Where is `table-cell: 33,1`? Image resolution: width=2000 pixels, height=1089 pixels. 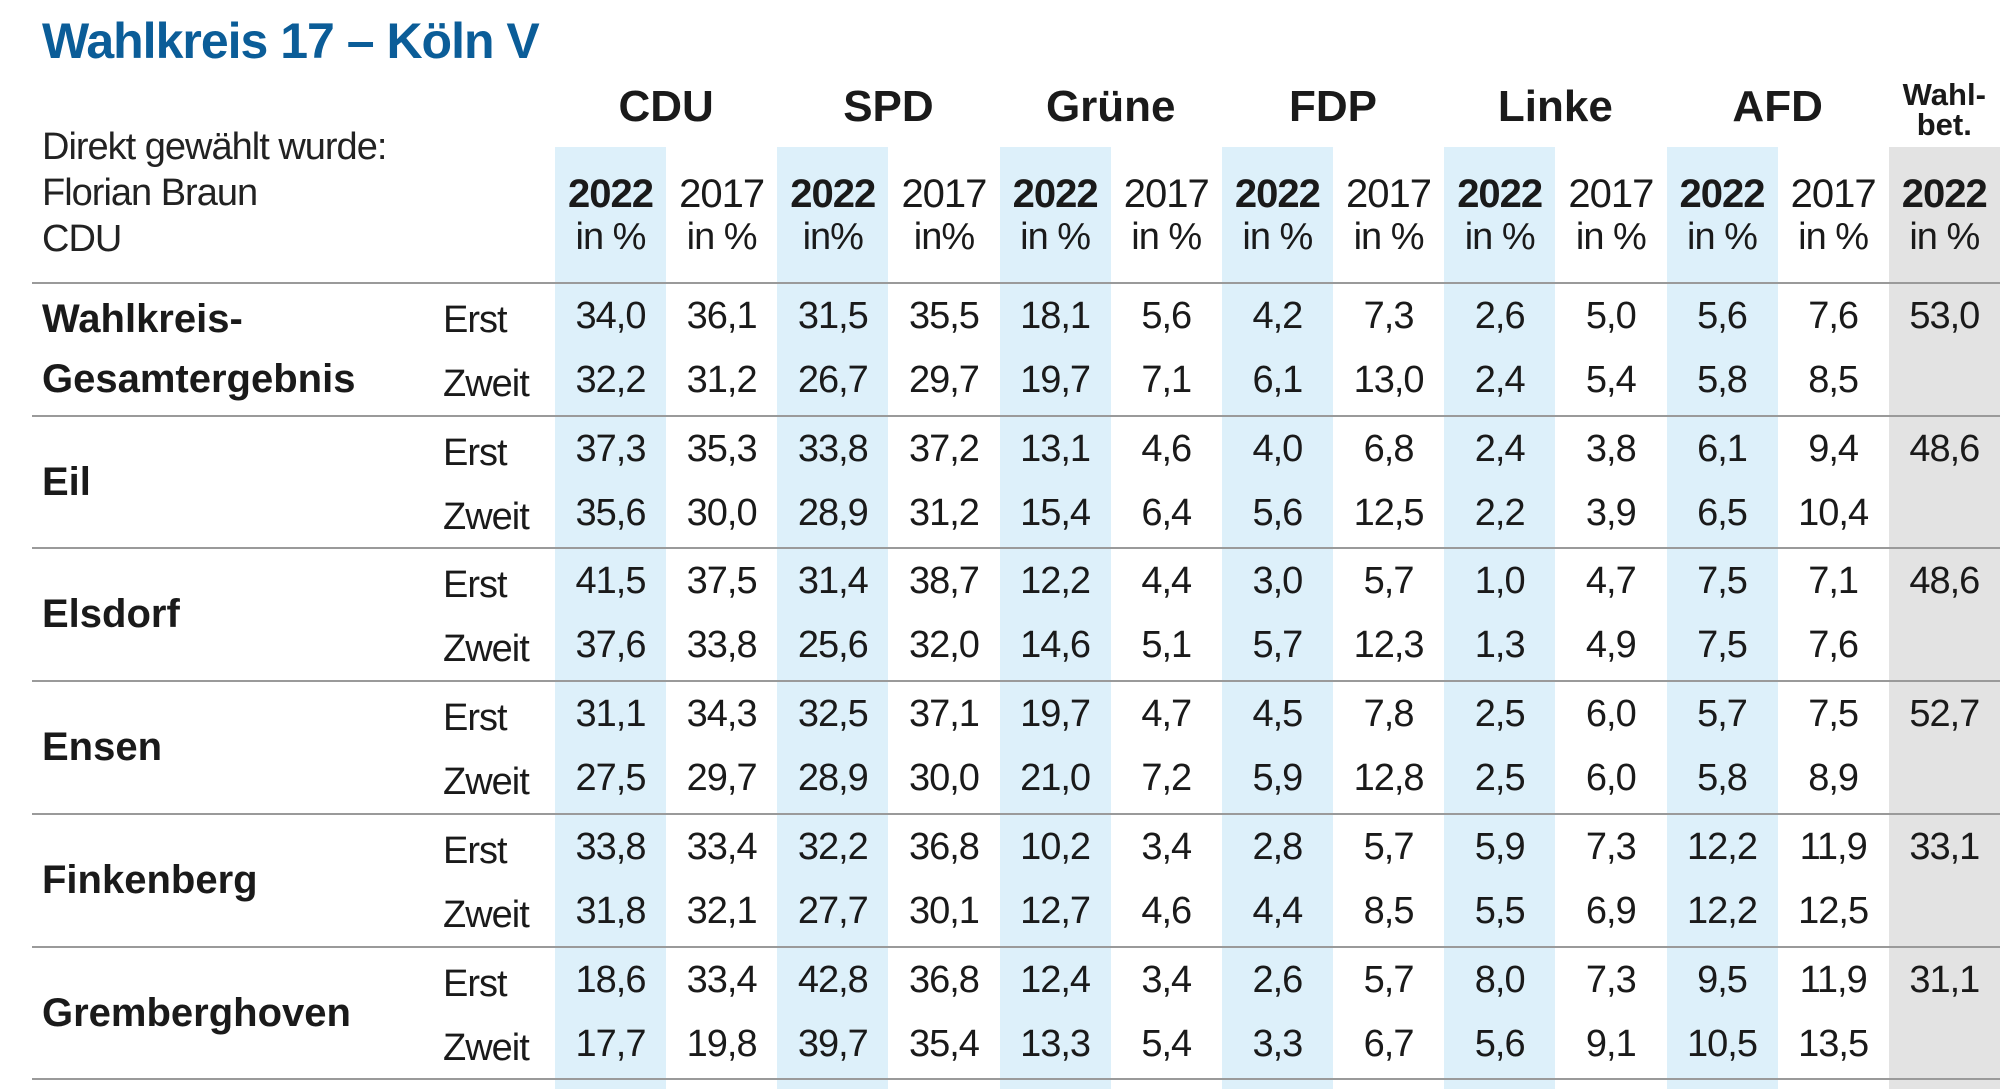
table-cell: 33,1 is located at coordinates (1944, 846).